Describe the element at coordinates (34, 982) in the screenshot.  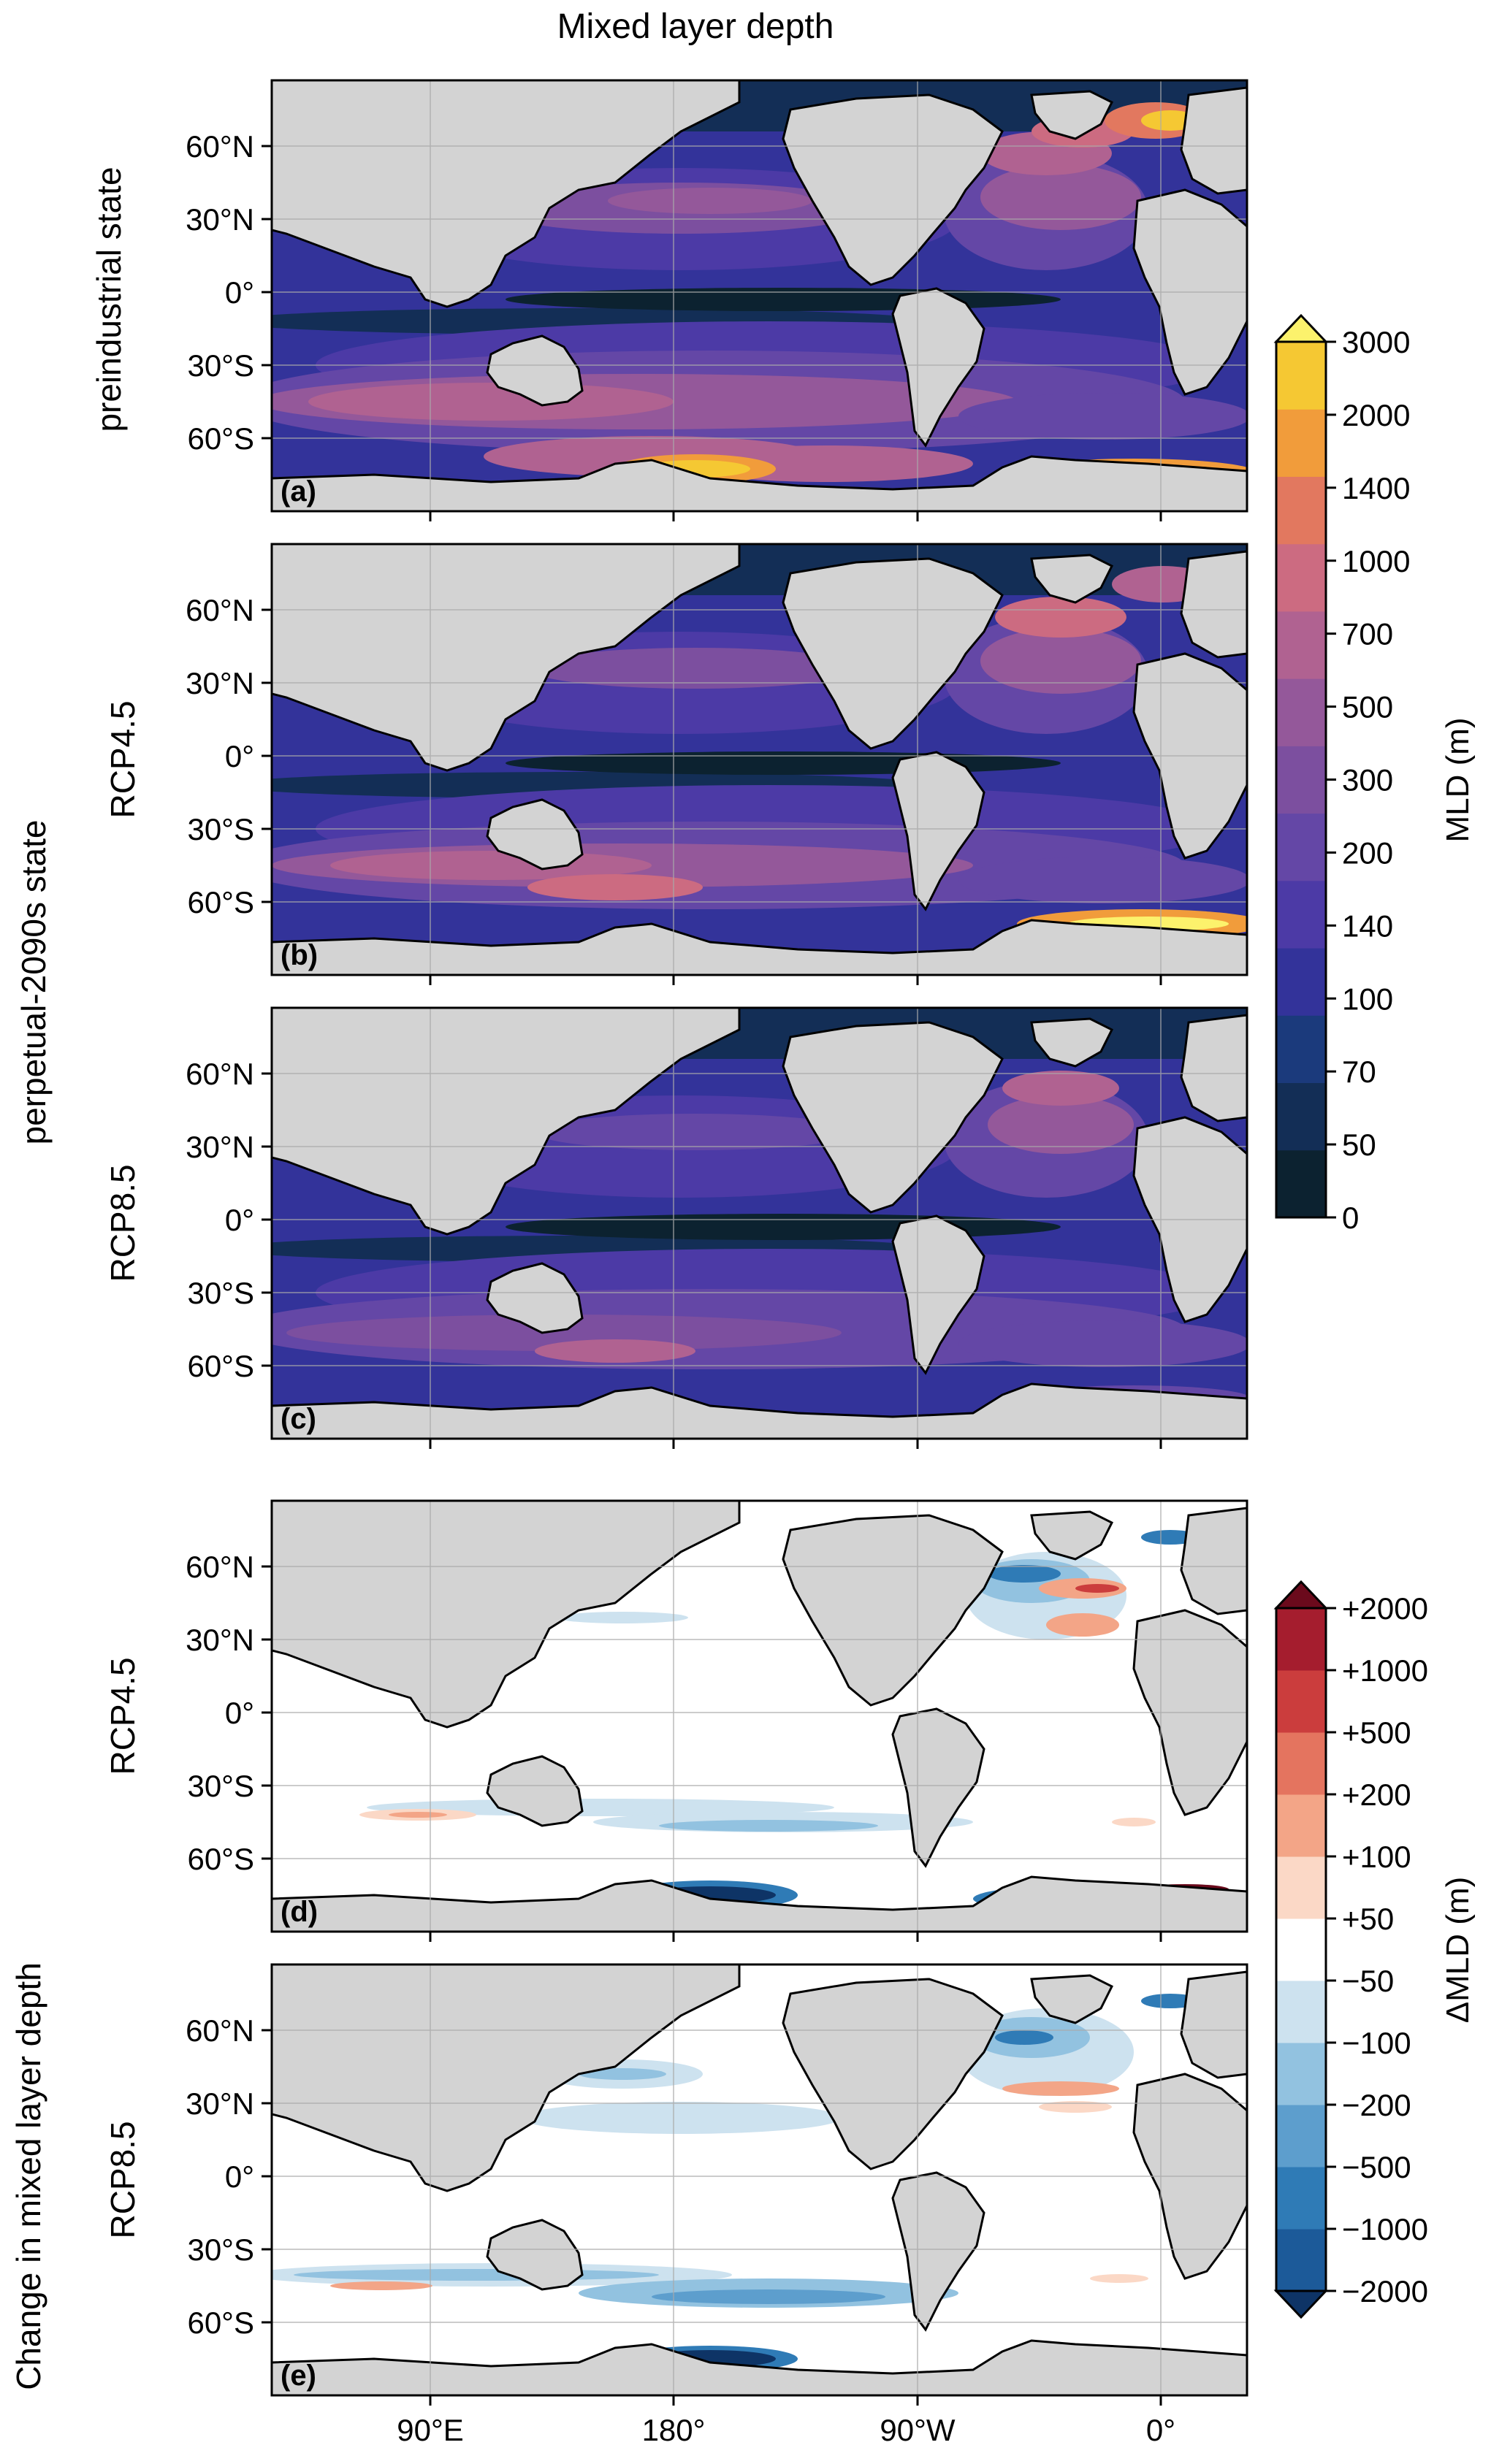
I see `group-label-perpetual: perpetual-2090s state` at that location.